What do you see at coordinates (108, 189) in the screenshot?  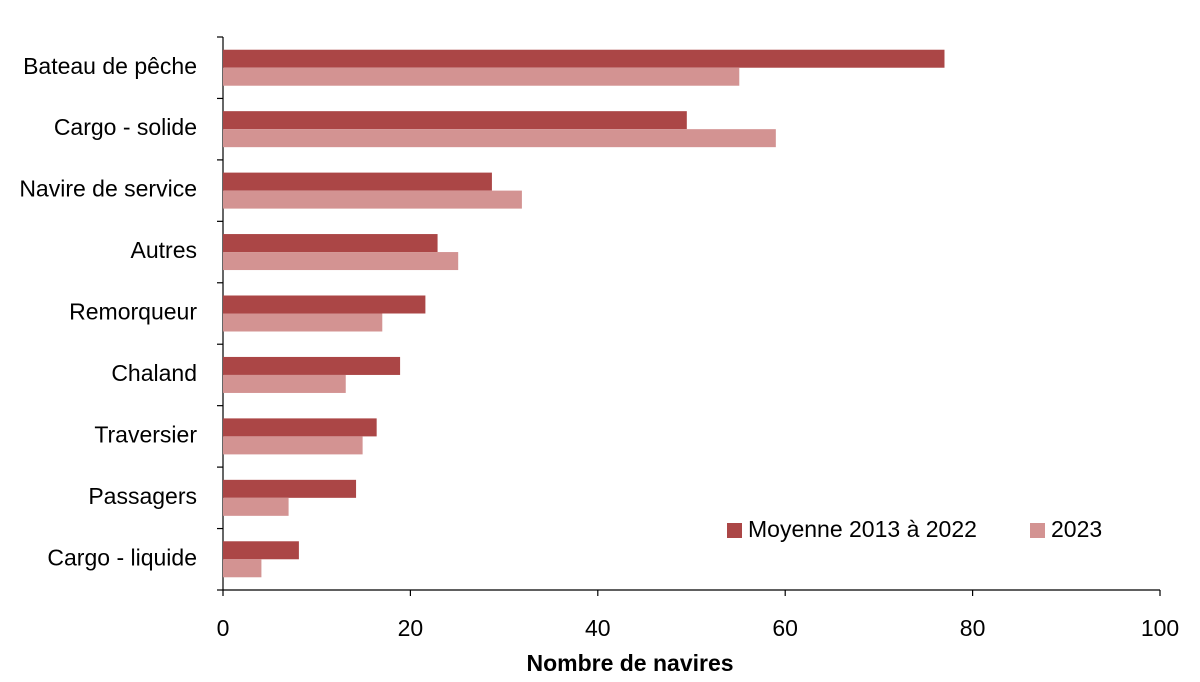 I see `y-tick-label: Navire de service` at bounding box center [108, 189].